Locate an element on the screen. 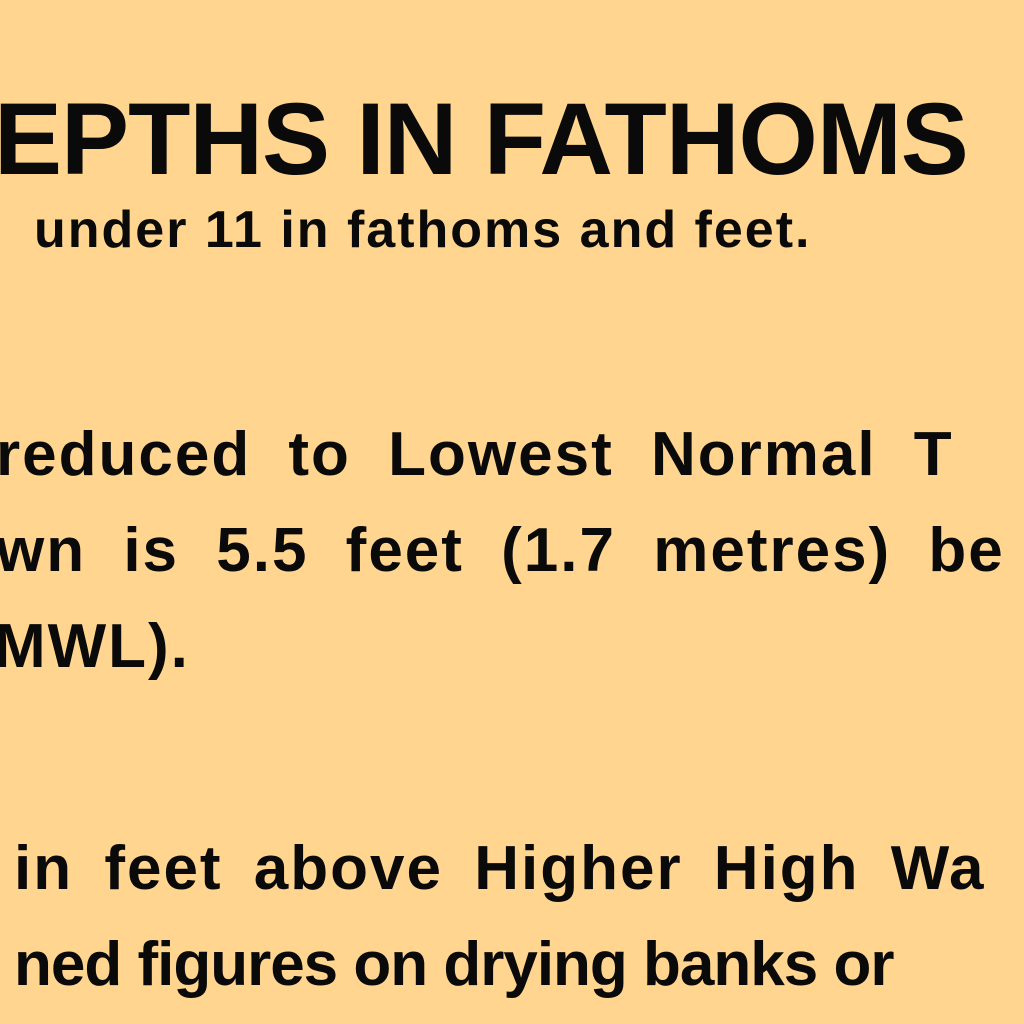 The image size is (1024, 1024). depths-subheading: under 11 in fathoms and feet. is located at coordinates (422, 230).